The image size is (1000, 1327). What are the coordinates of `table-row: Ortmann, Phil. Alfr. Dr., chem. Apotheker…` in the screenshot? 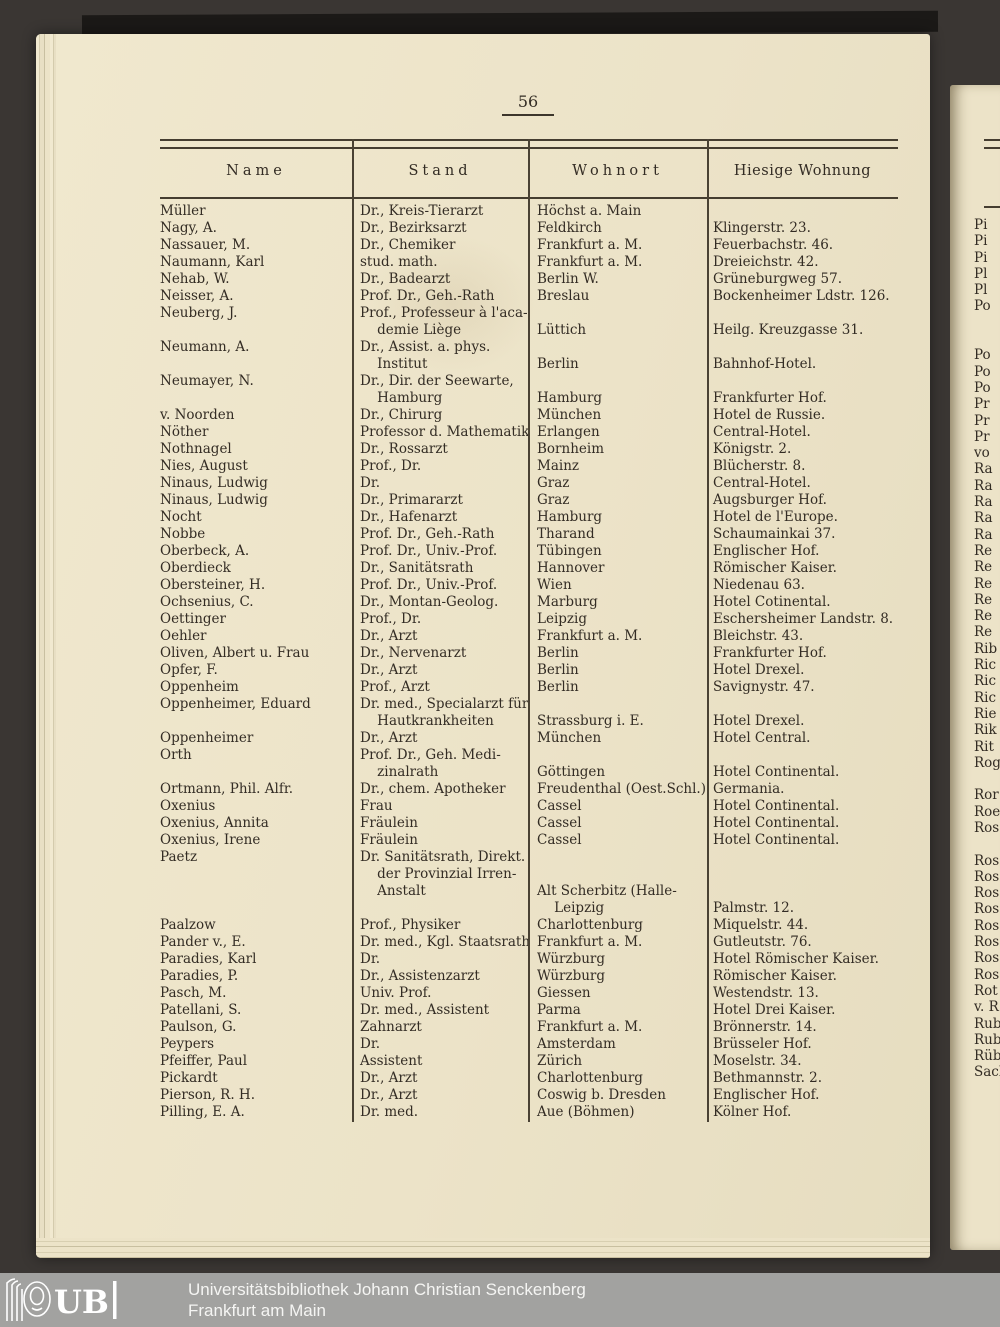 It's located at (540, 789).